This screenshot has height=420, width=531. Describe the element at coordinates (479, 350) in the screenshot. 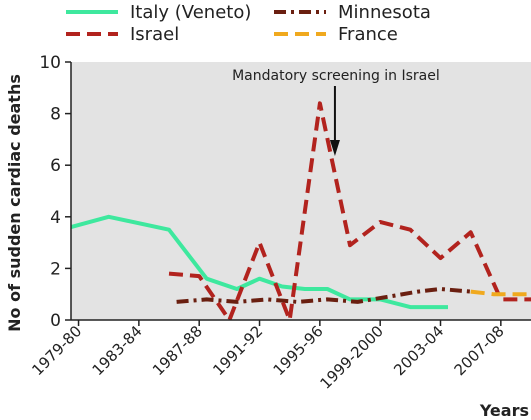

I see `x-tick-label: 2007-08` at that location.